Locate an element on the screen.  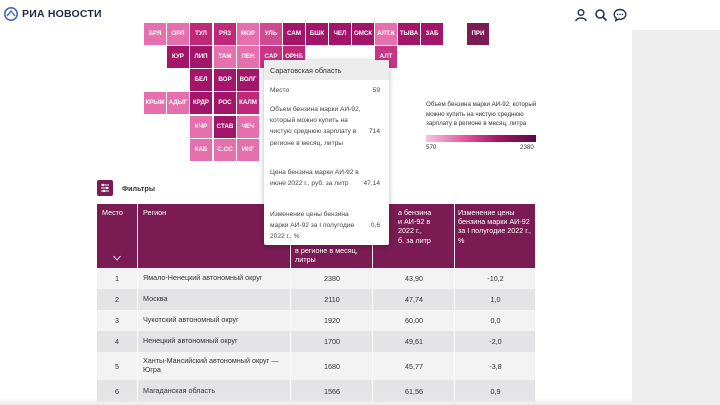
chevron-down-icon is located at coordinates (117, 258).